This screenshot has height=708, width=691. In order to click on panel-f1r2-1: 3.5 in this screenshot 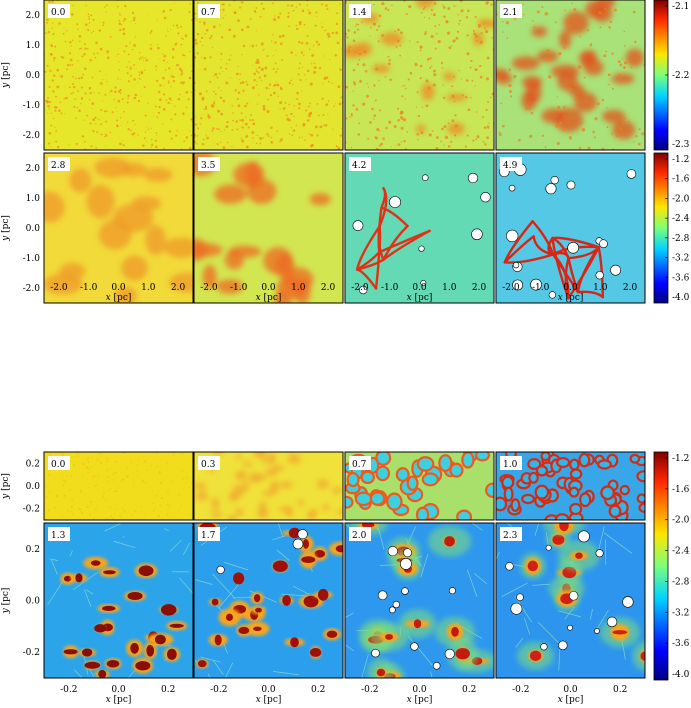, I will do `click(268, 228)`.